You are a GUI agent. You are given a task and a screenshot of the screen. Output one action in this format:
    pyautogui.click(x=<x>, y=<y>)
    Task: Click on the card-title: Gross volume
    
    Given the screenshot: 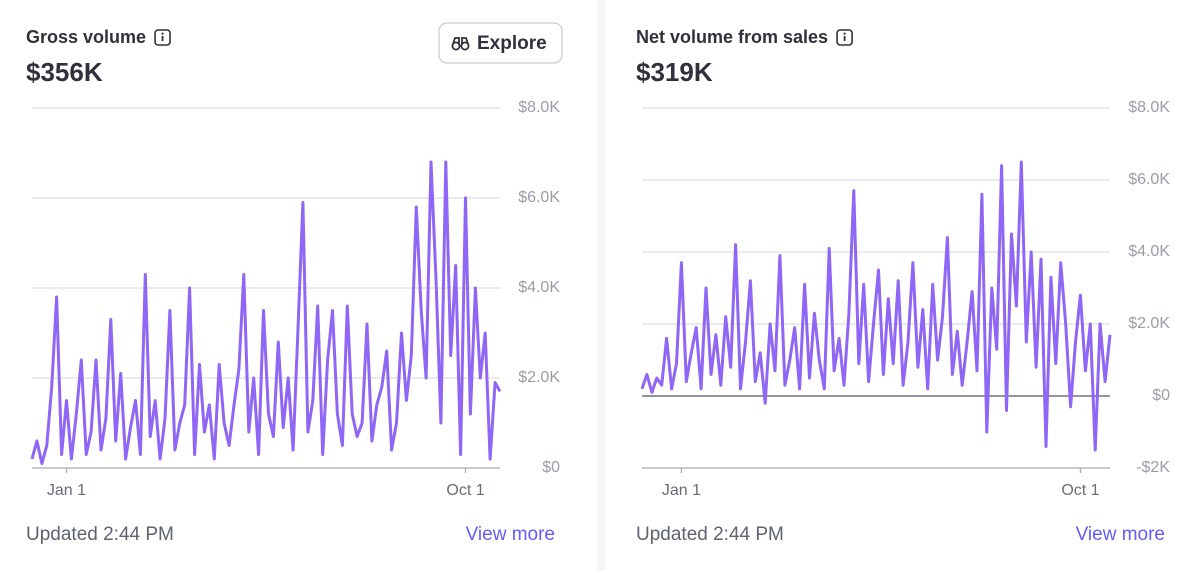 What is the action you would take?
    pyautogui.click(x=86, y=37)
    